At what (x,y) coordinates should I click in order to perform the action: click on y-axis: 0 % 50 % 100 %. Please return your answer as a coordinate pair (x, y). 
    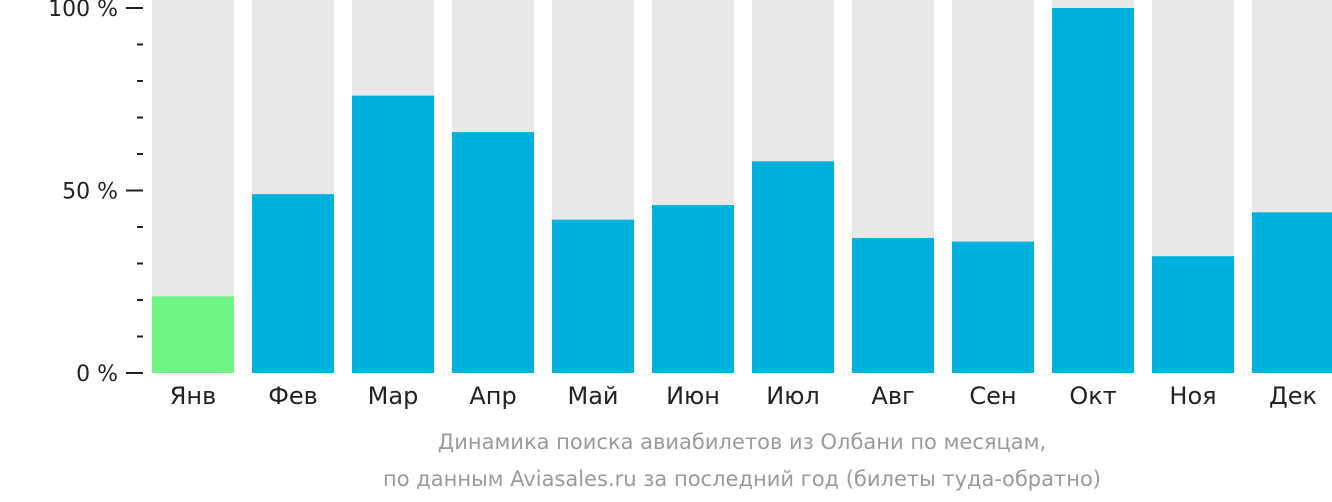
    Looking at the image, I should click on (95, 193).